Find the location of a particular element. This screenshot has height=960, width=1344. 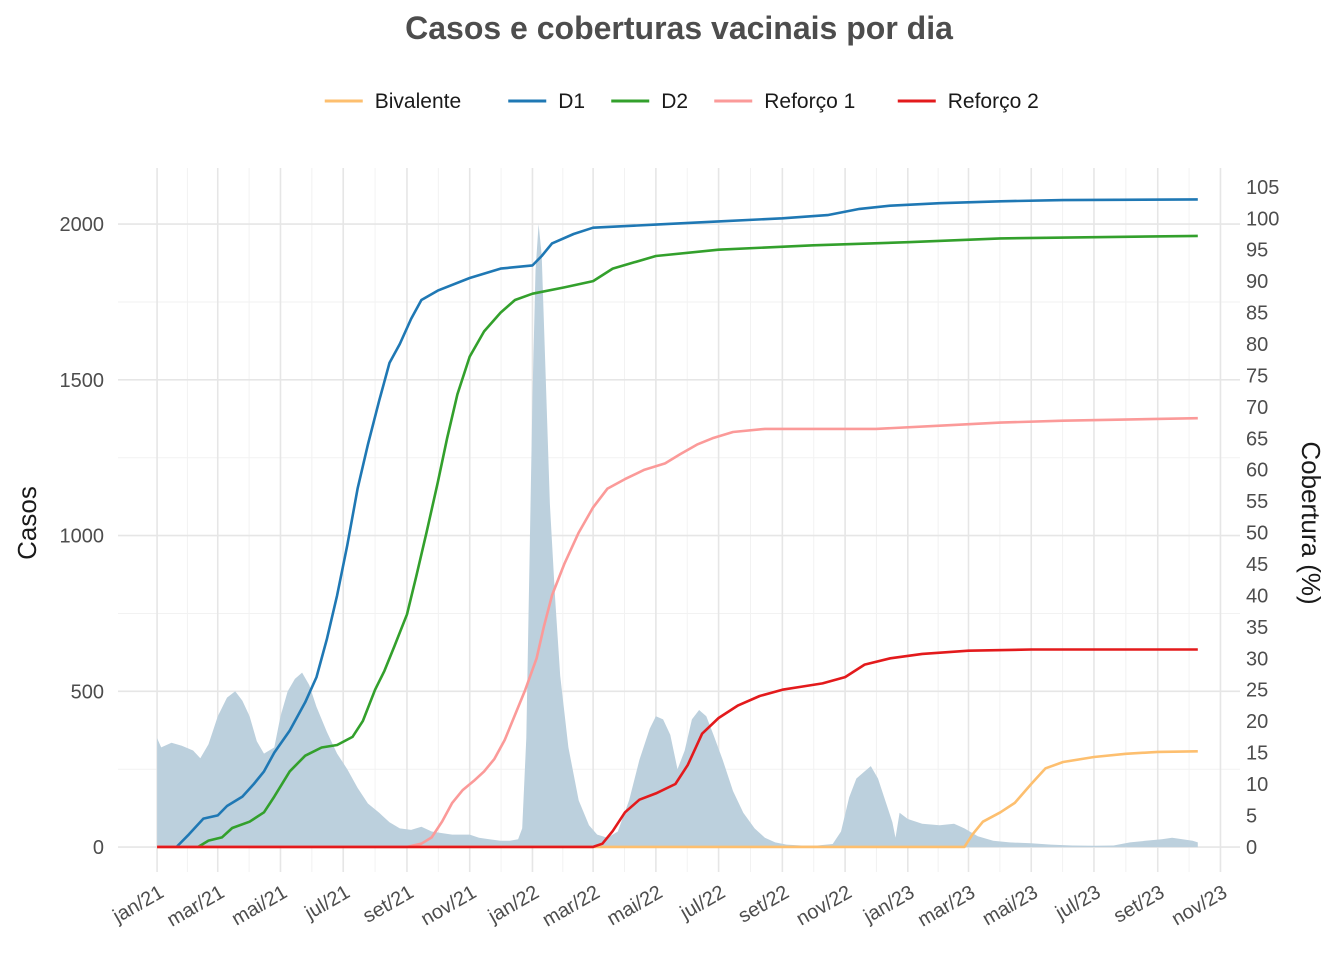

y-tick-label: 500 is located at coordinates (87, 692).